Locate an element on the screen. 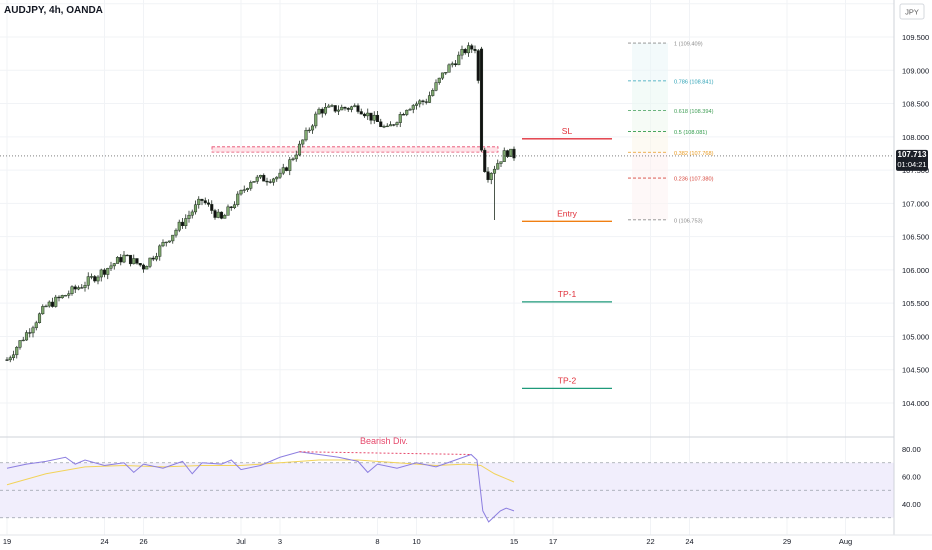 This screenshot has height=550, width=932. price-tick-label: 105.500 is located at coordinates (915, 303).